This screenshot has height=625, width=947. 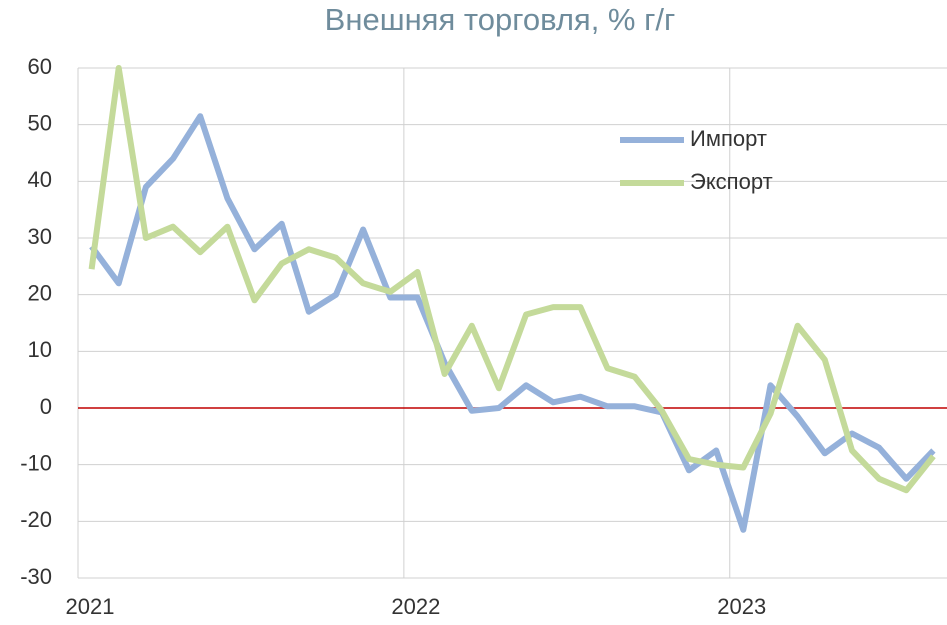 What do you see at coordinates (741, 606) in the screenshot?
I see `x-tick-label: 2023` at bounding box center [741, 606].